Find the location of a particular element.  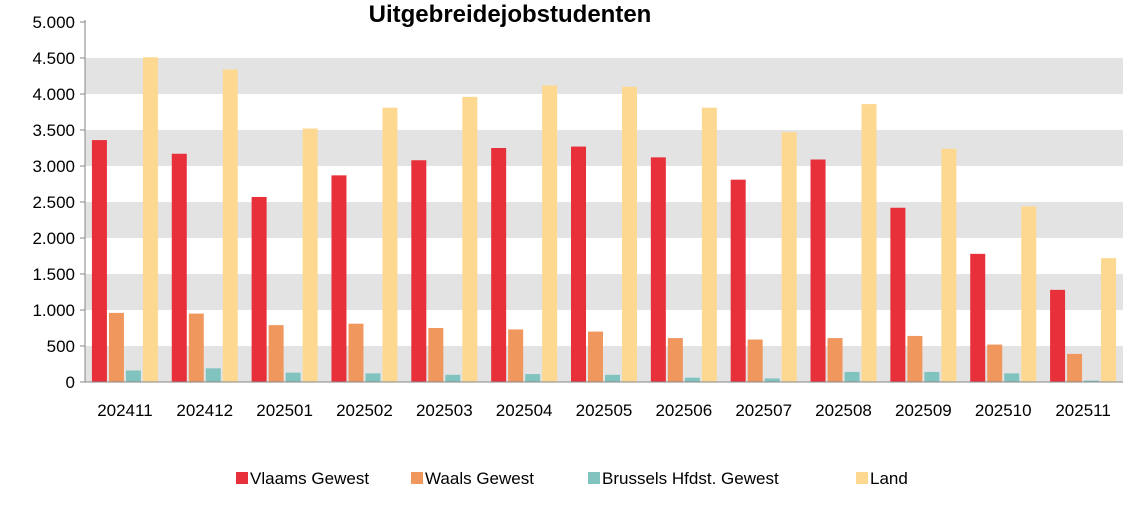

y-tick-label: 5.000 is located at coordinates (53, 22).